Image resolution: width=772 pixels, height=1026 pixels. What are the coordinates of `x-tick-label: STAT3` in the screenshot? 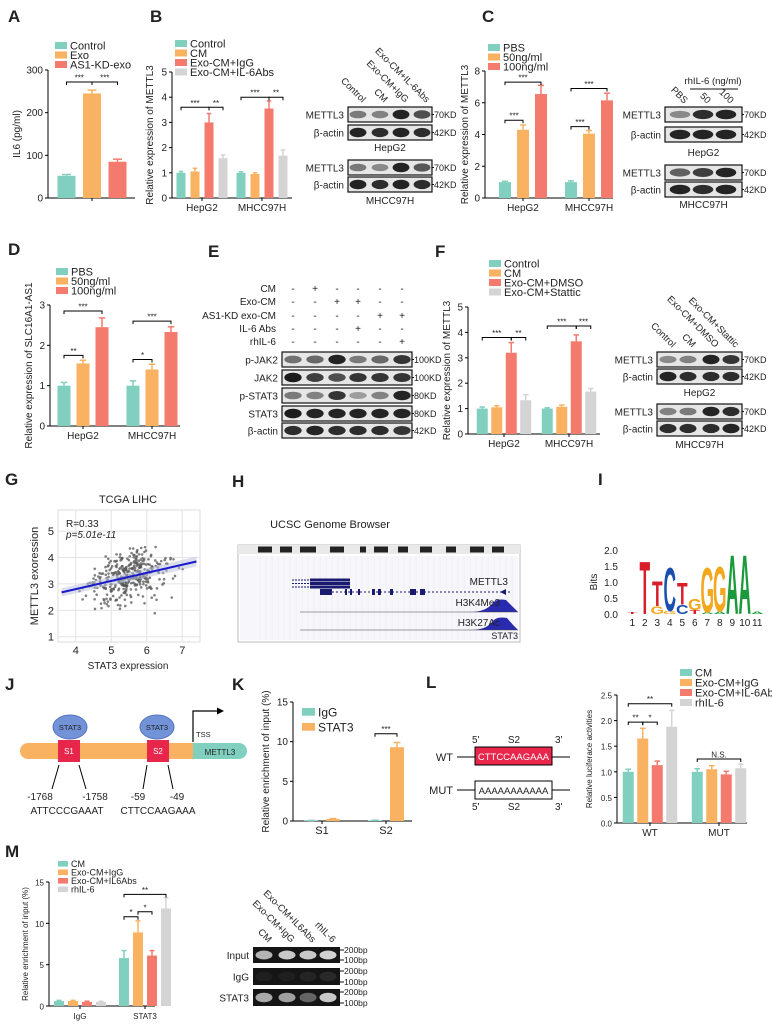 It's located at (145, 1016).